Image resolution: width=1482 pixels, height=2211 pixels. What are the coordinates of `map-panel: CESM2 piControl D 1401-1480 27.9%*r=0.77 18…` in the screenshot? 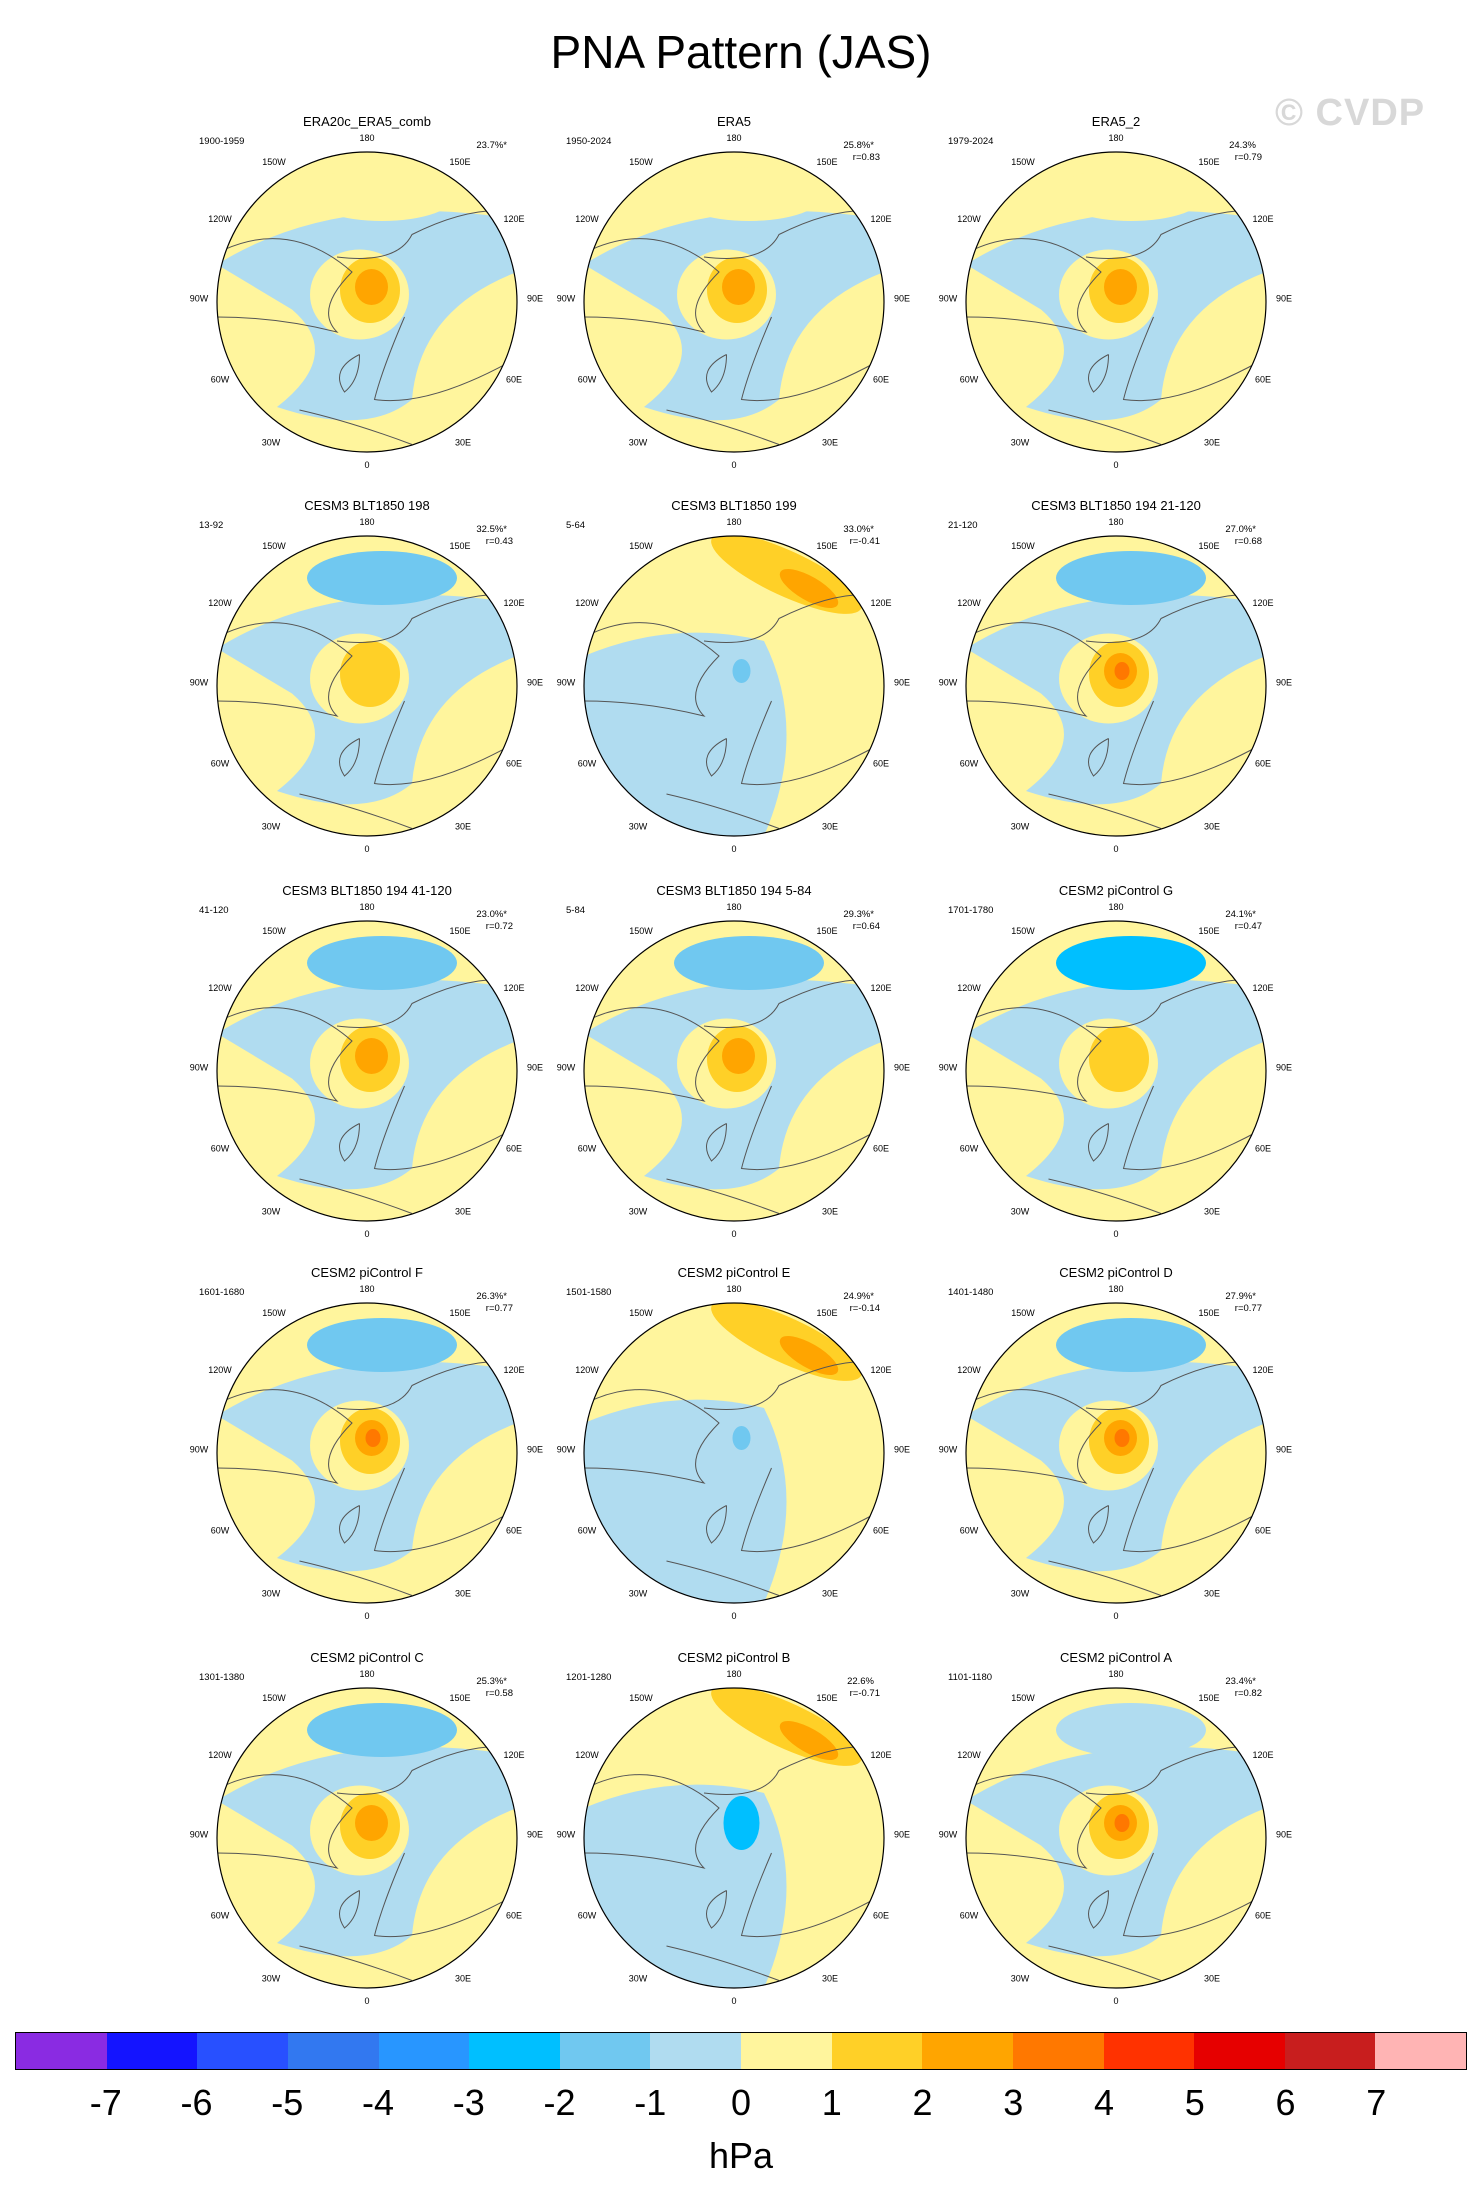 It's located at (1115, 1443).